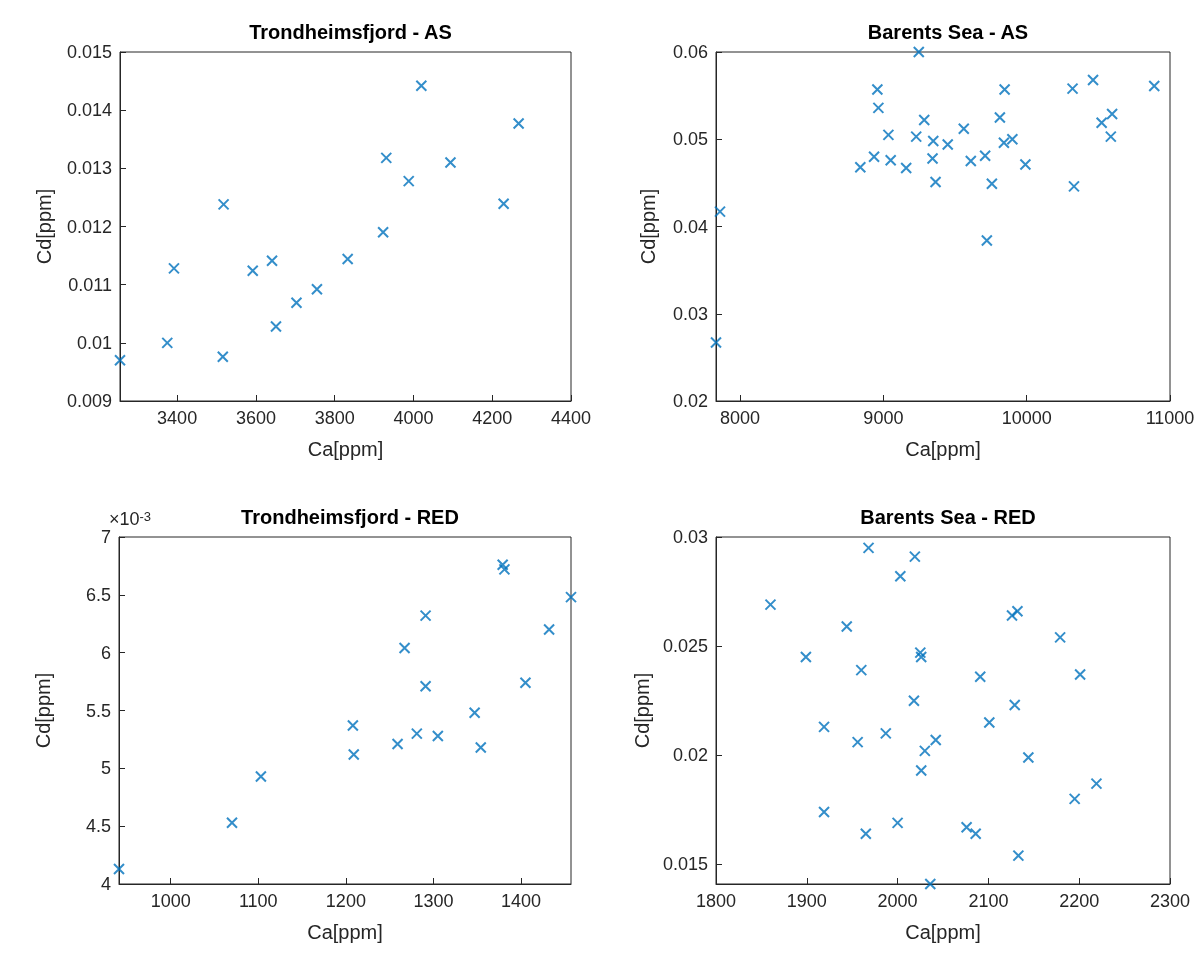  What do you see at coordinates (89, 401) in the screenshot?
I see `y-tick-label: 0.009` at bounding box center [89, 401].